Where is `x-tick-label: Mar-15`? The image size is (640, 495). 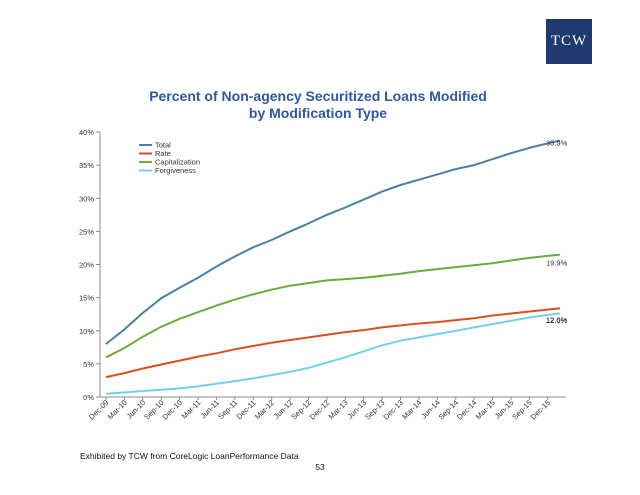
x-tick-label: Mar-15 is located at coordinates (485, 409).